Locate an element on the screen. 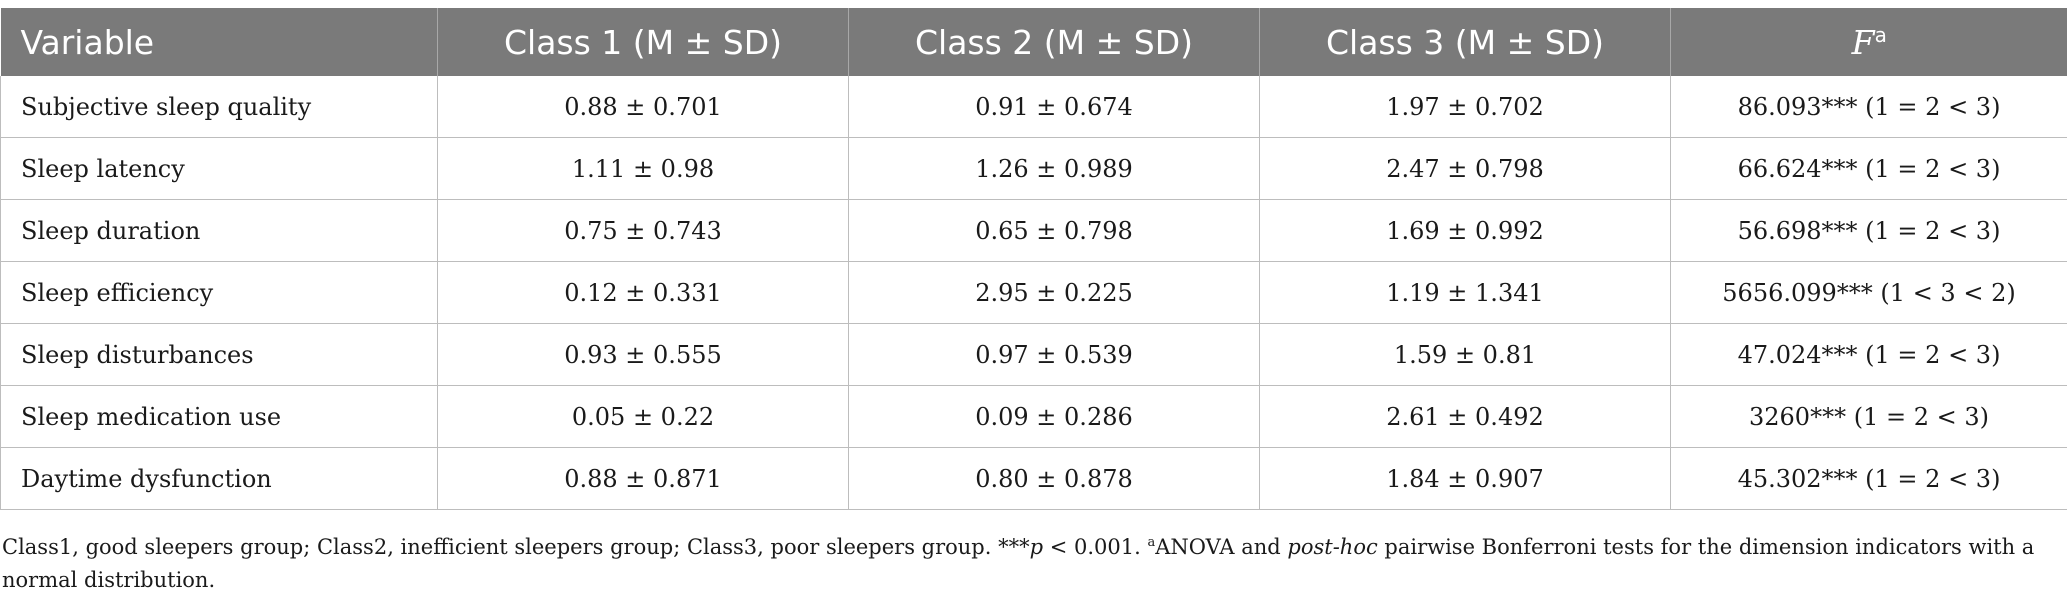 Image resolution: width=2067 pixels, height=605 pixels. cell-class-1: 0.12 ± 0.331 is located at coordinates (643, 292).